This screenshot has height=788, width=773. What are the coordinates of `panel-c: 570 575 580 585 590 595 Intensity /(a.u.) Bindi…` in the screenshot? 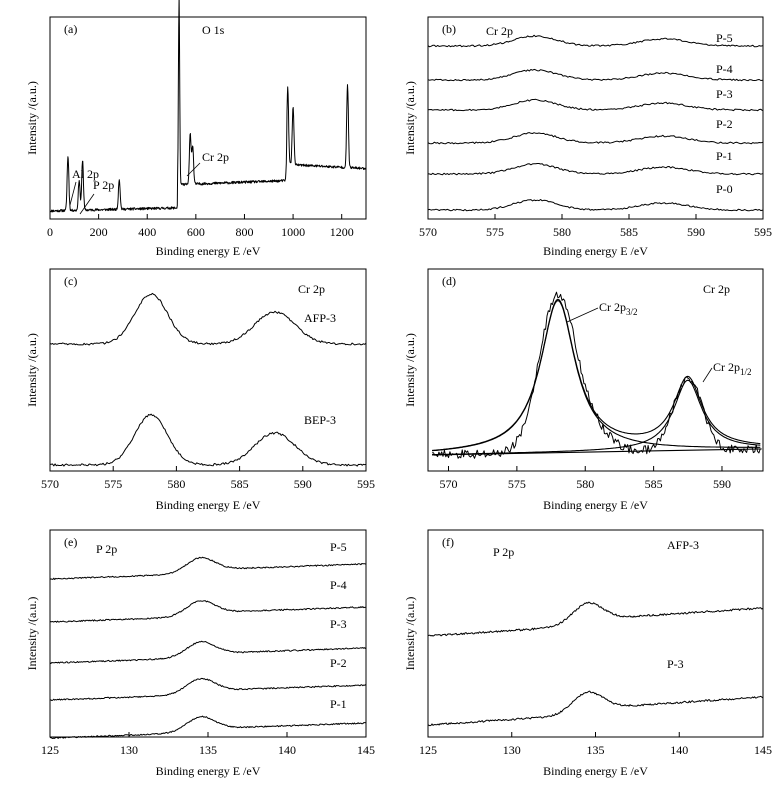 It's located at (200, 390).